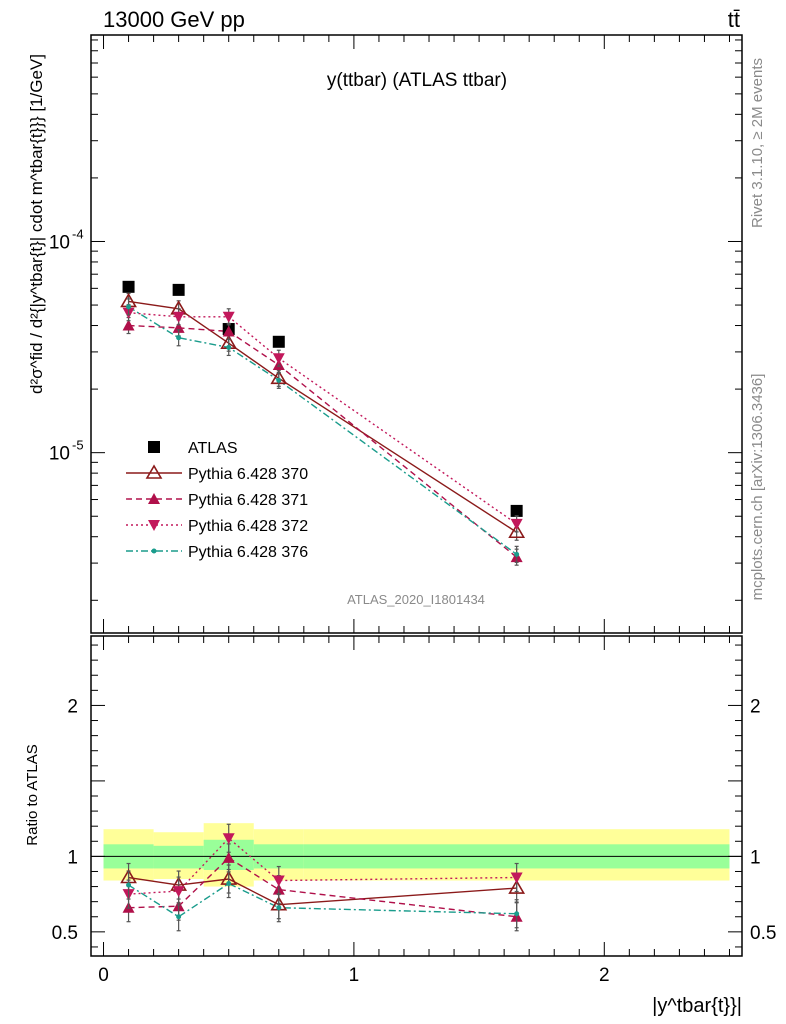 The image size is (786, 1024). I want to click on series-3-line, so click(323, 418).